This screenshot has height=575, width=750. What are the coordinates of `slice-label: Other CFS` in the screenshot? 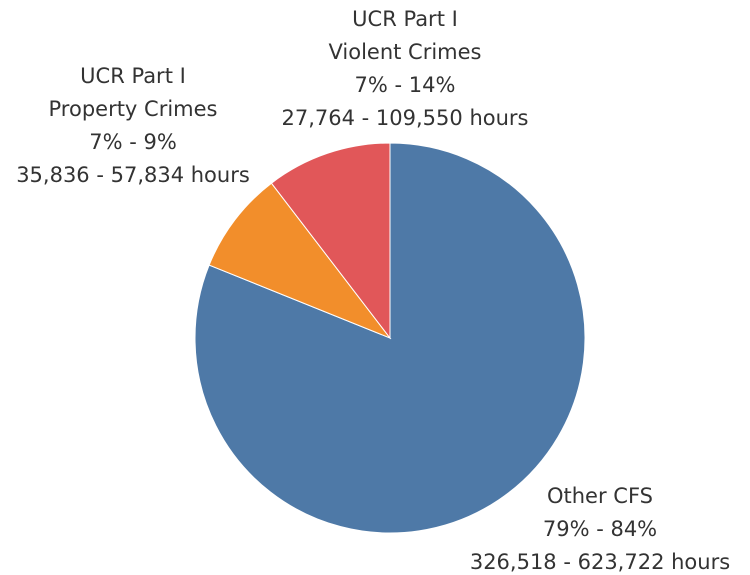 It's located at (600, 496).